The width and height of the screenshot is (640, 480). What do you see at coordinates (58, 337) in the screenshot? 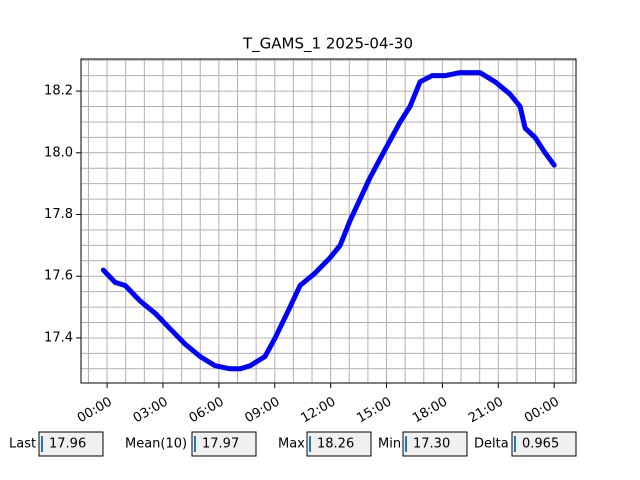
I see `y-tick-label: 17.4` at bounding box center [58, 337].